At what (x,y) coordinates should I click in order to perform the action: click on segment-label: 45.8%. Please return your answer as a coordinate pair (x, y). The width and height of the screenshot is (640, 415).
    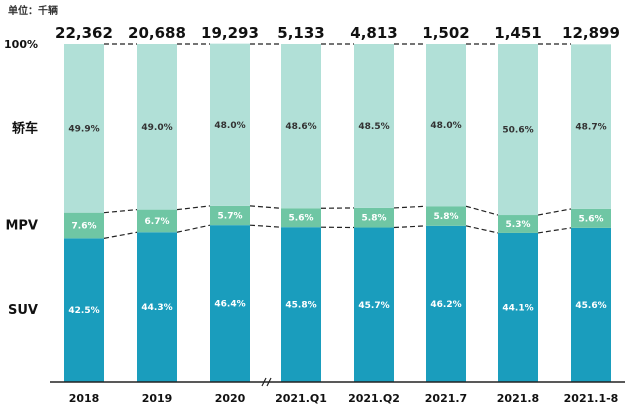
    Looking at the image, I should click on (300, 306).